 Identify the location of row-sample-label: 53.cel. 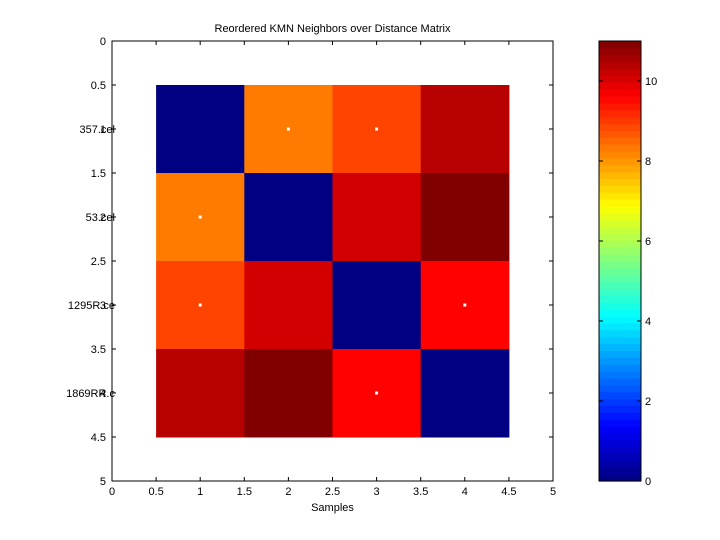
(100, 218).